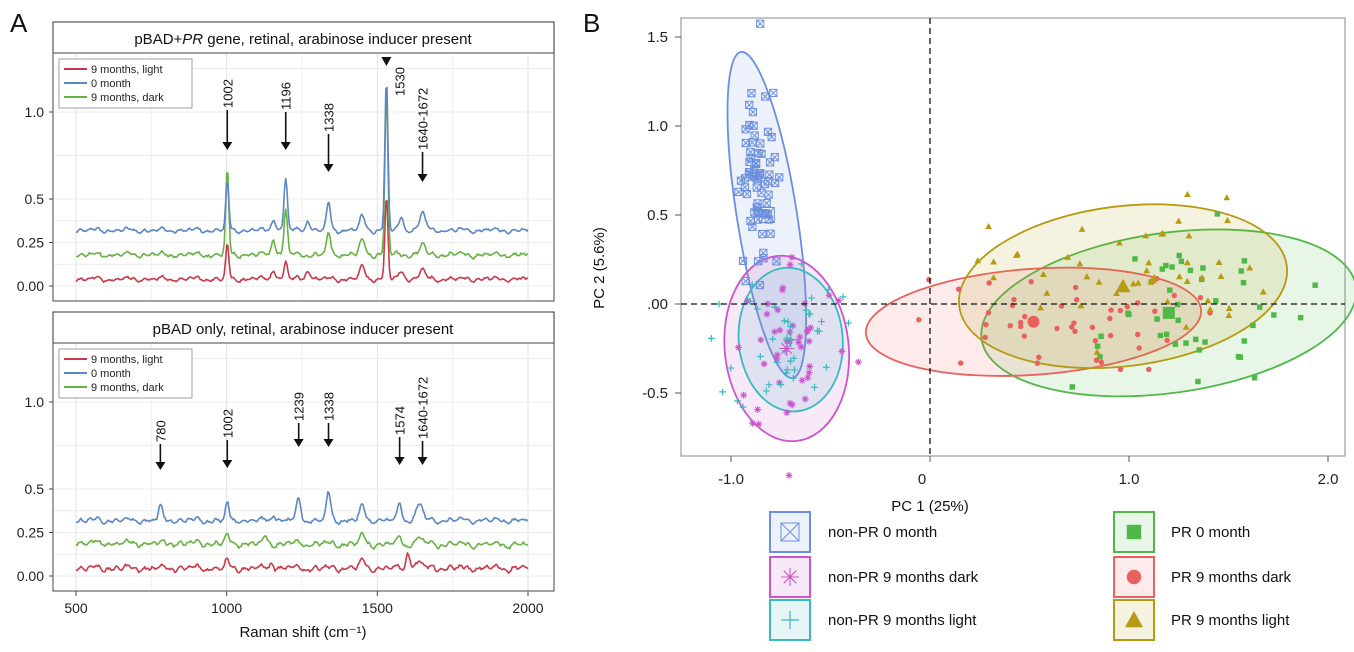 Image resolution: width=1354 pixels, height=652 pixels. I want to click on point-group, so click(1064, 324).